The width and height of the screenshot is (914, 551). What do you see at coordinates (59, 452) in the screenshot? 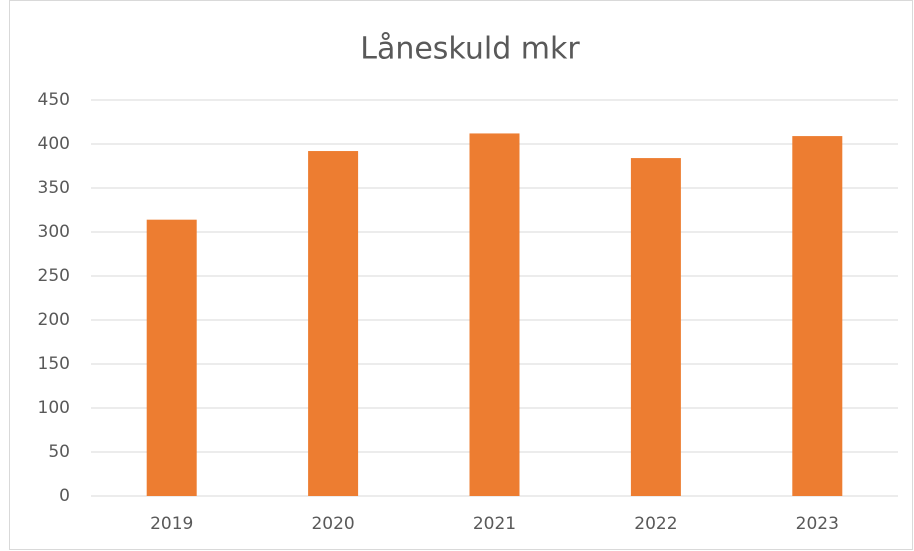
I see `y-tick-label: 50` at bounding box center [59, 452].